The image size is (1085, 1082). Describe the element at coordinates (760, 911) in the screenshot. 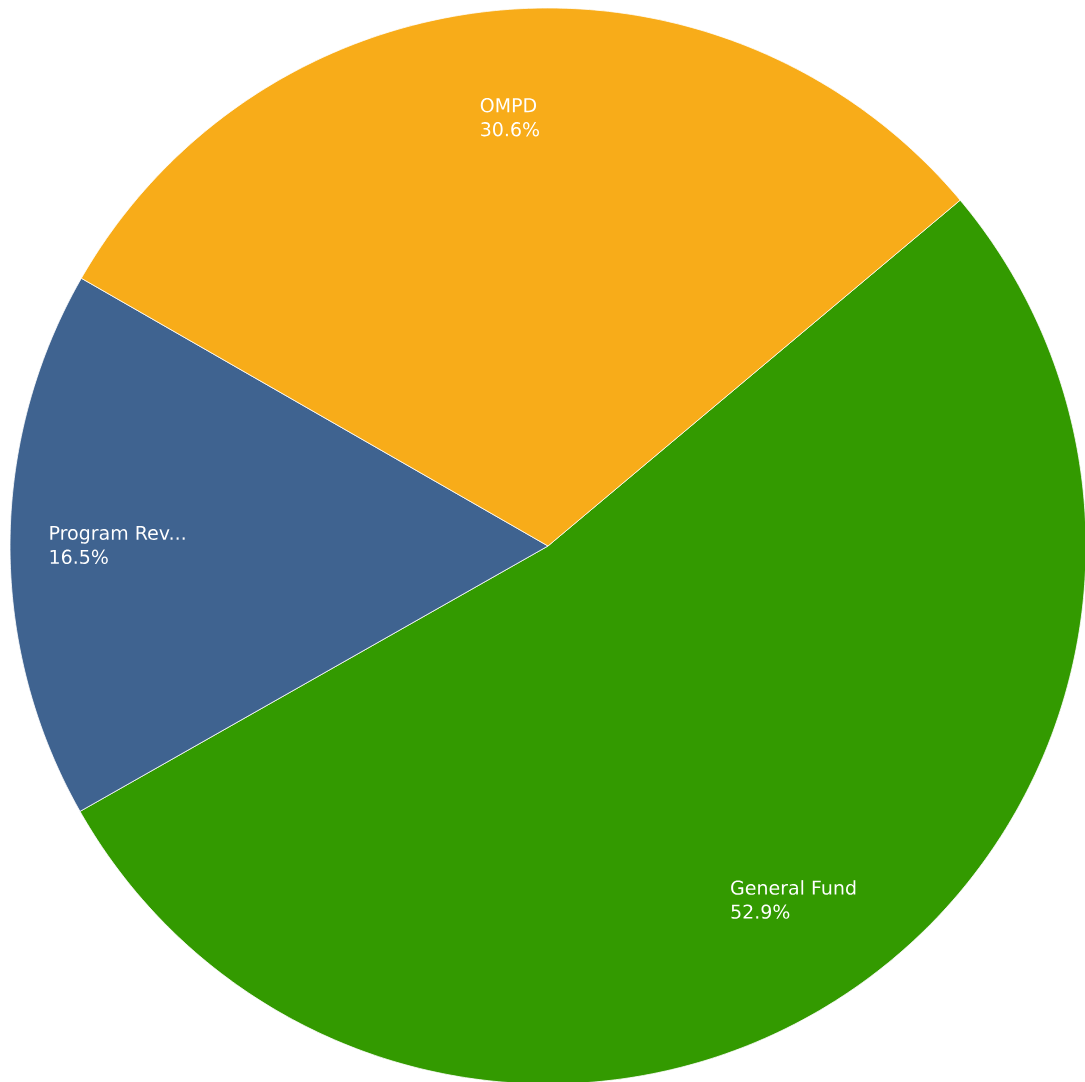

I see `data-label: 52.9%` at that location.